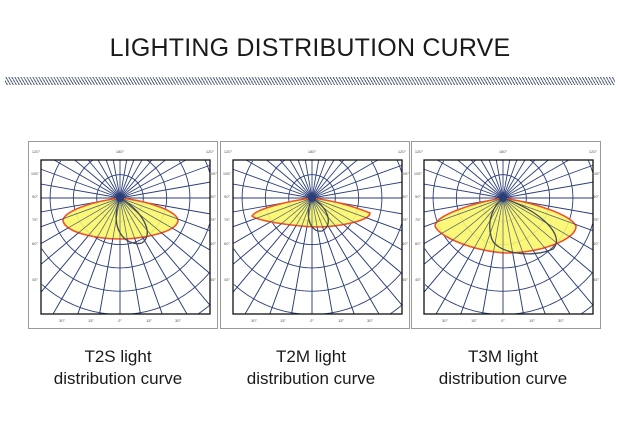 This screenshot has height=438, width=620. I want to click on angle-label-top: 180°, so click(503, 151).